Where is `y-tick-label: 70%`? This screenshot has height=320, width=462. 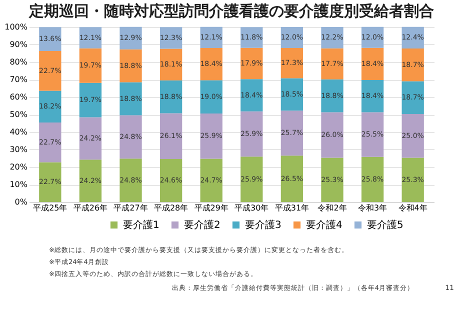 y-tick-label: 70% is located at coordinates (19, 79).